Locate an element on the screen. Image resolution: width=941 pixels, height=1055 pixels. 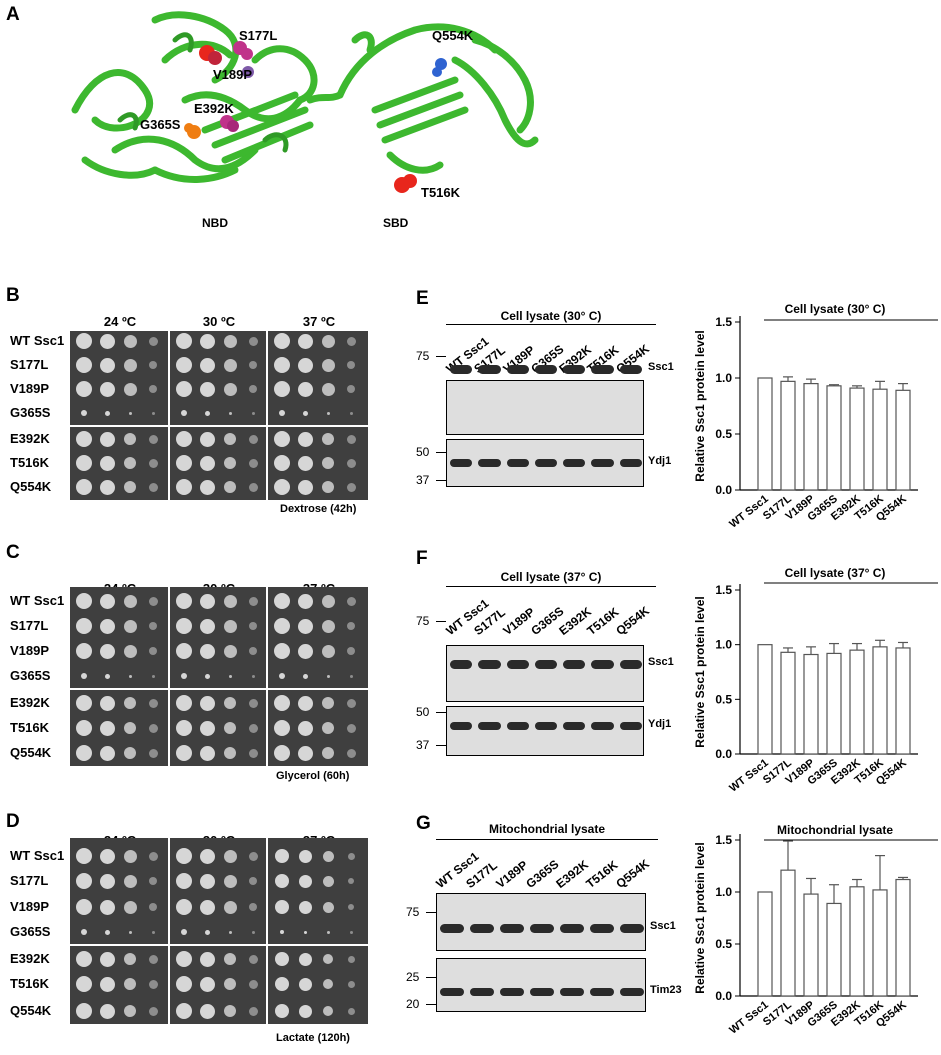
mutation-label-s177l: S177L is located at coordinates (258, 35).